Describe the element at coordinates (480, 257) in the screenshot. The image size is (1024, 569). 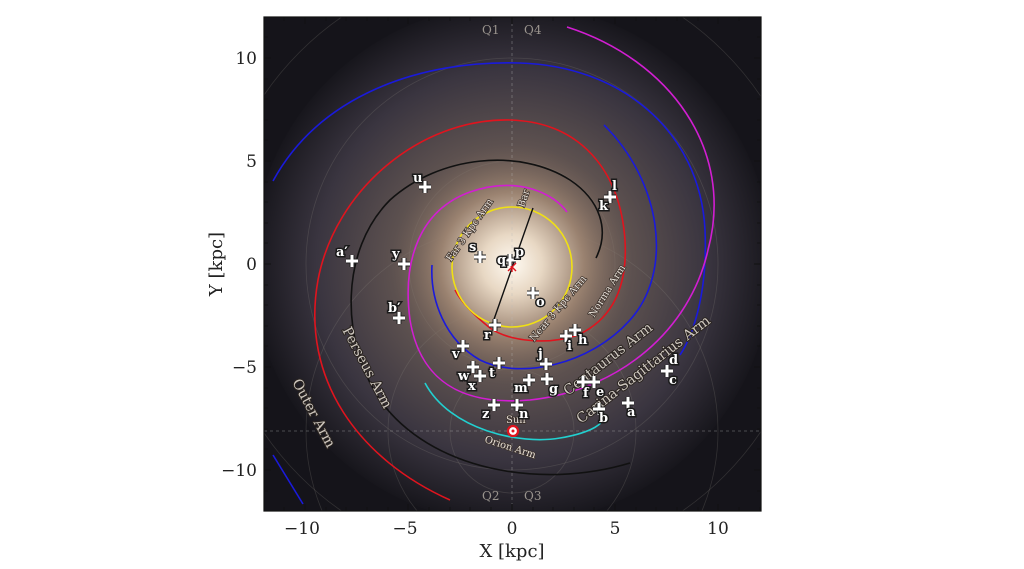
I see `source-s` at that location.